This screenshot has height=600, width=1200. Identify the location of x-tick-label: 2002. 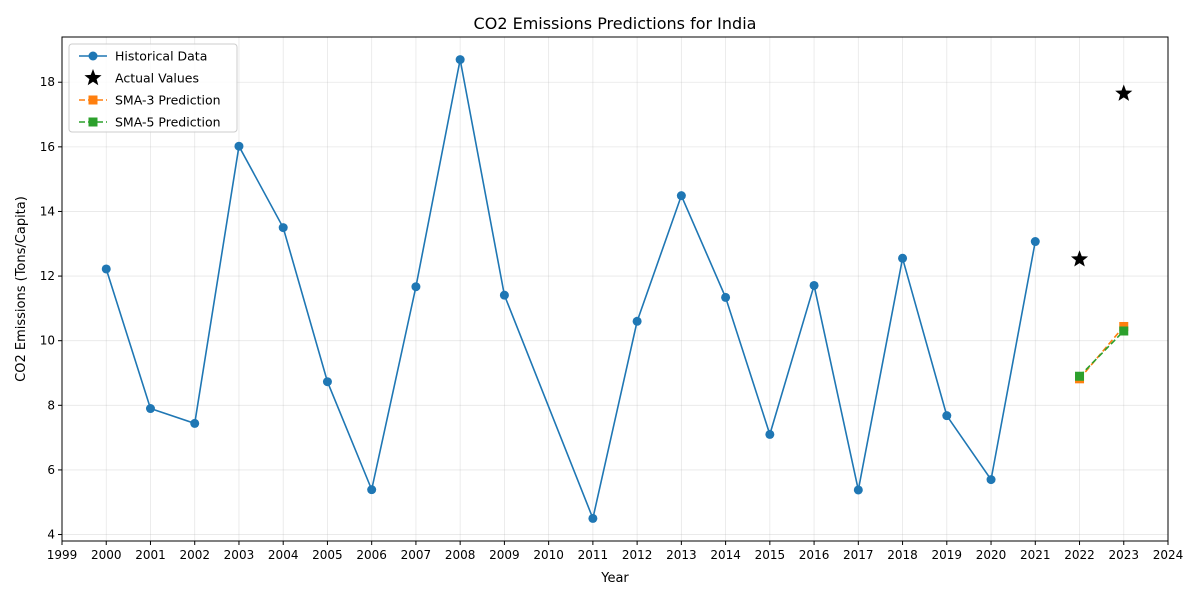
(194, 555).